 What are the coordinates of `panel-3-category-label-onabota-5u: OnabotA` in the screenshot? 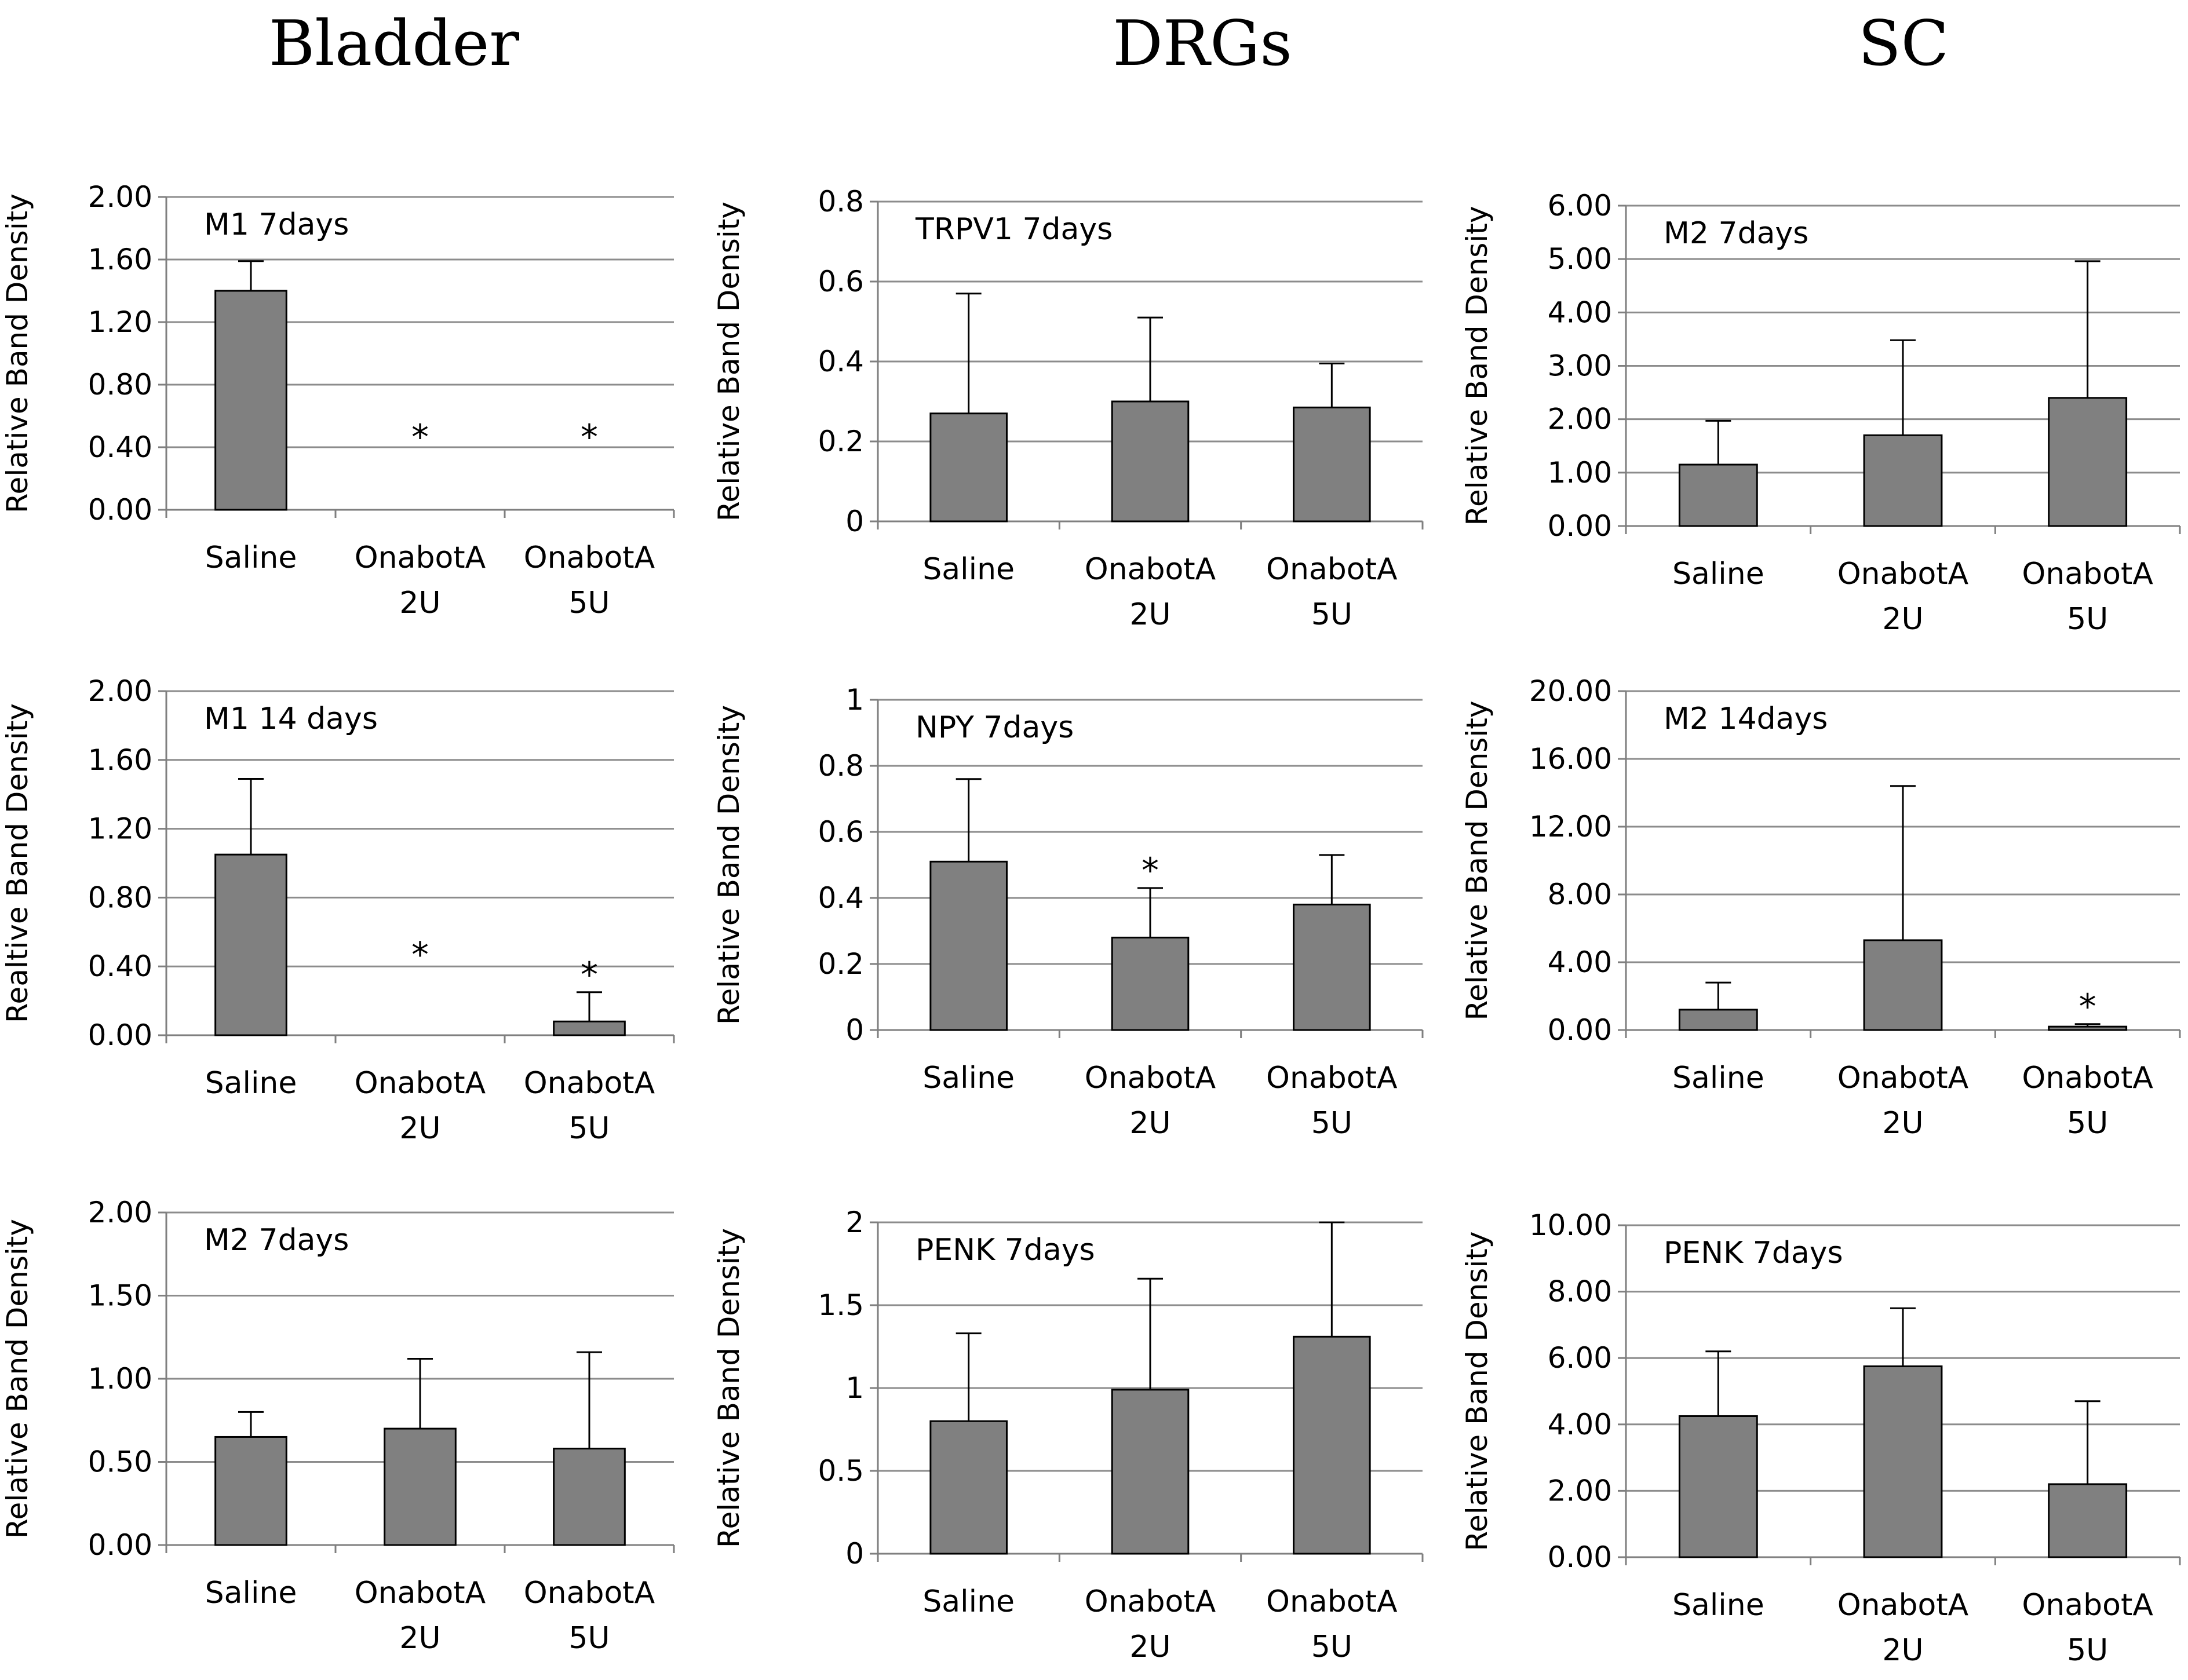 It's located at (2087, 574).